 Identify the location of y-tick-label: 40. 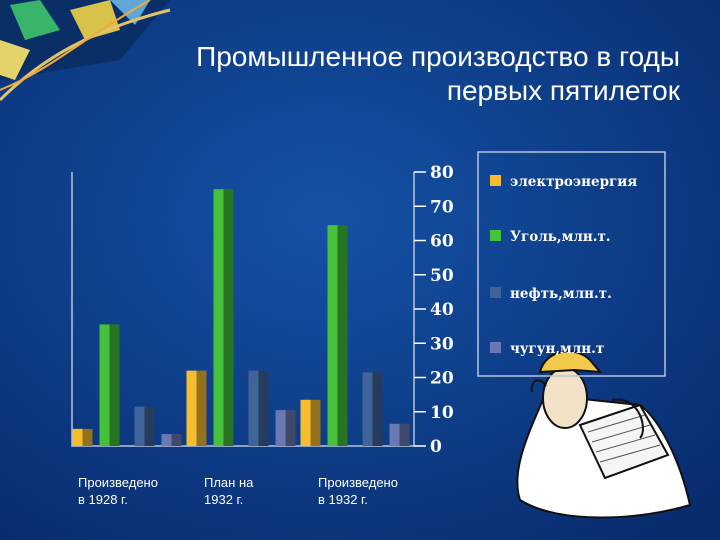
(442, 310).